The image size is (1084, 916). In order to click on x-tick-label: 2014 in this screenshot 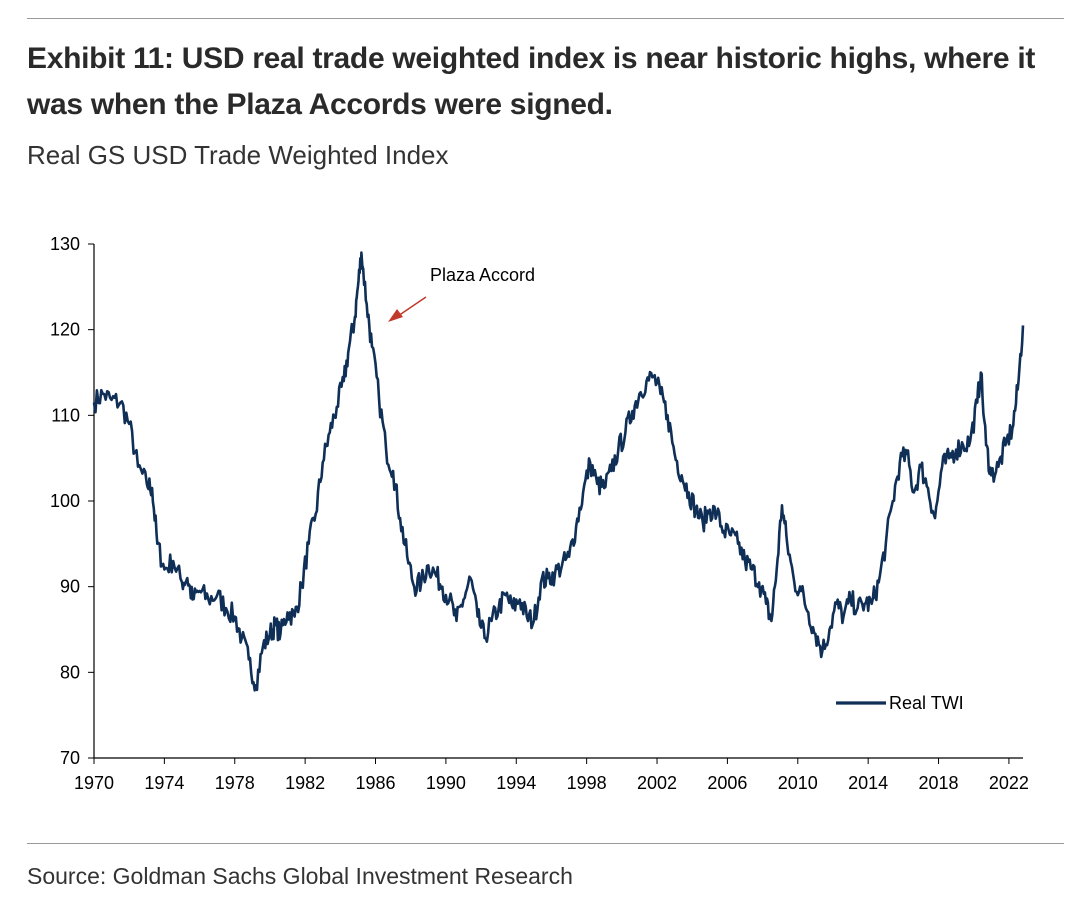, I will do `click(868, 783)`.